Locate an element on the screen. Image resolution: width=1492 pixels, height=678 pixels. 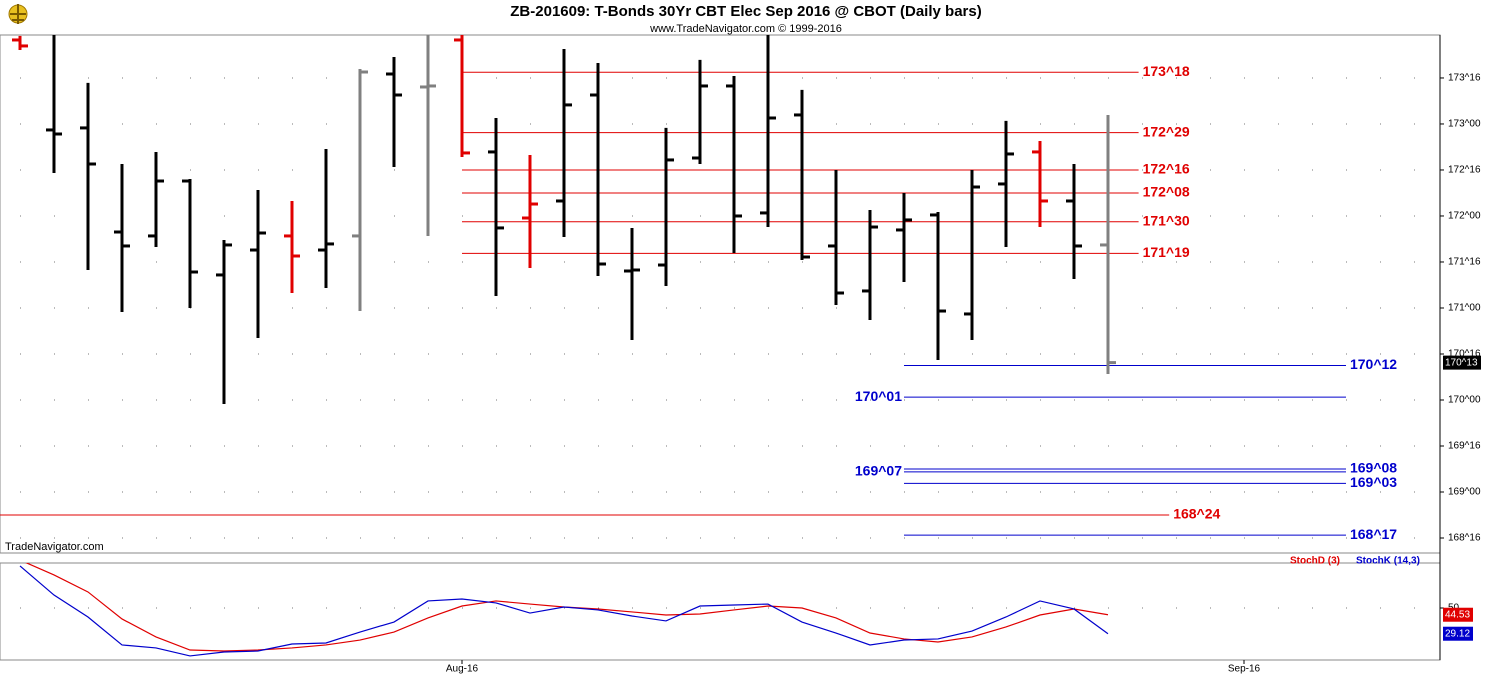
level-label: 171^19 is located at coordinates (1166, 252).